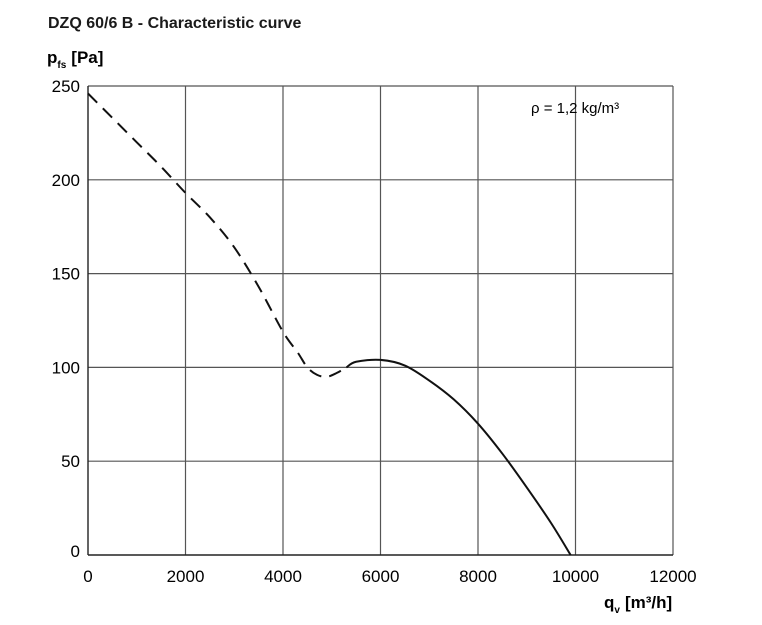 The width and height of the screenshot is (762, 625). I want to click on y-axis-symbol: p, so click(52, 57).